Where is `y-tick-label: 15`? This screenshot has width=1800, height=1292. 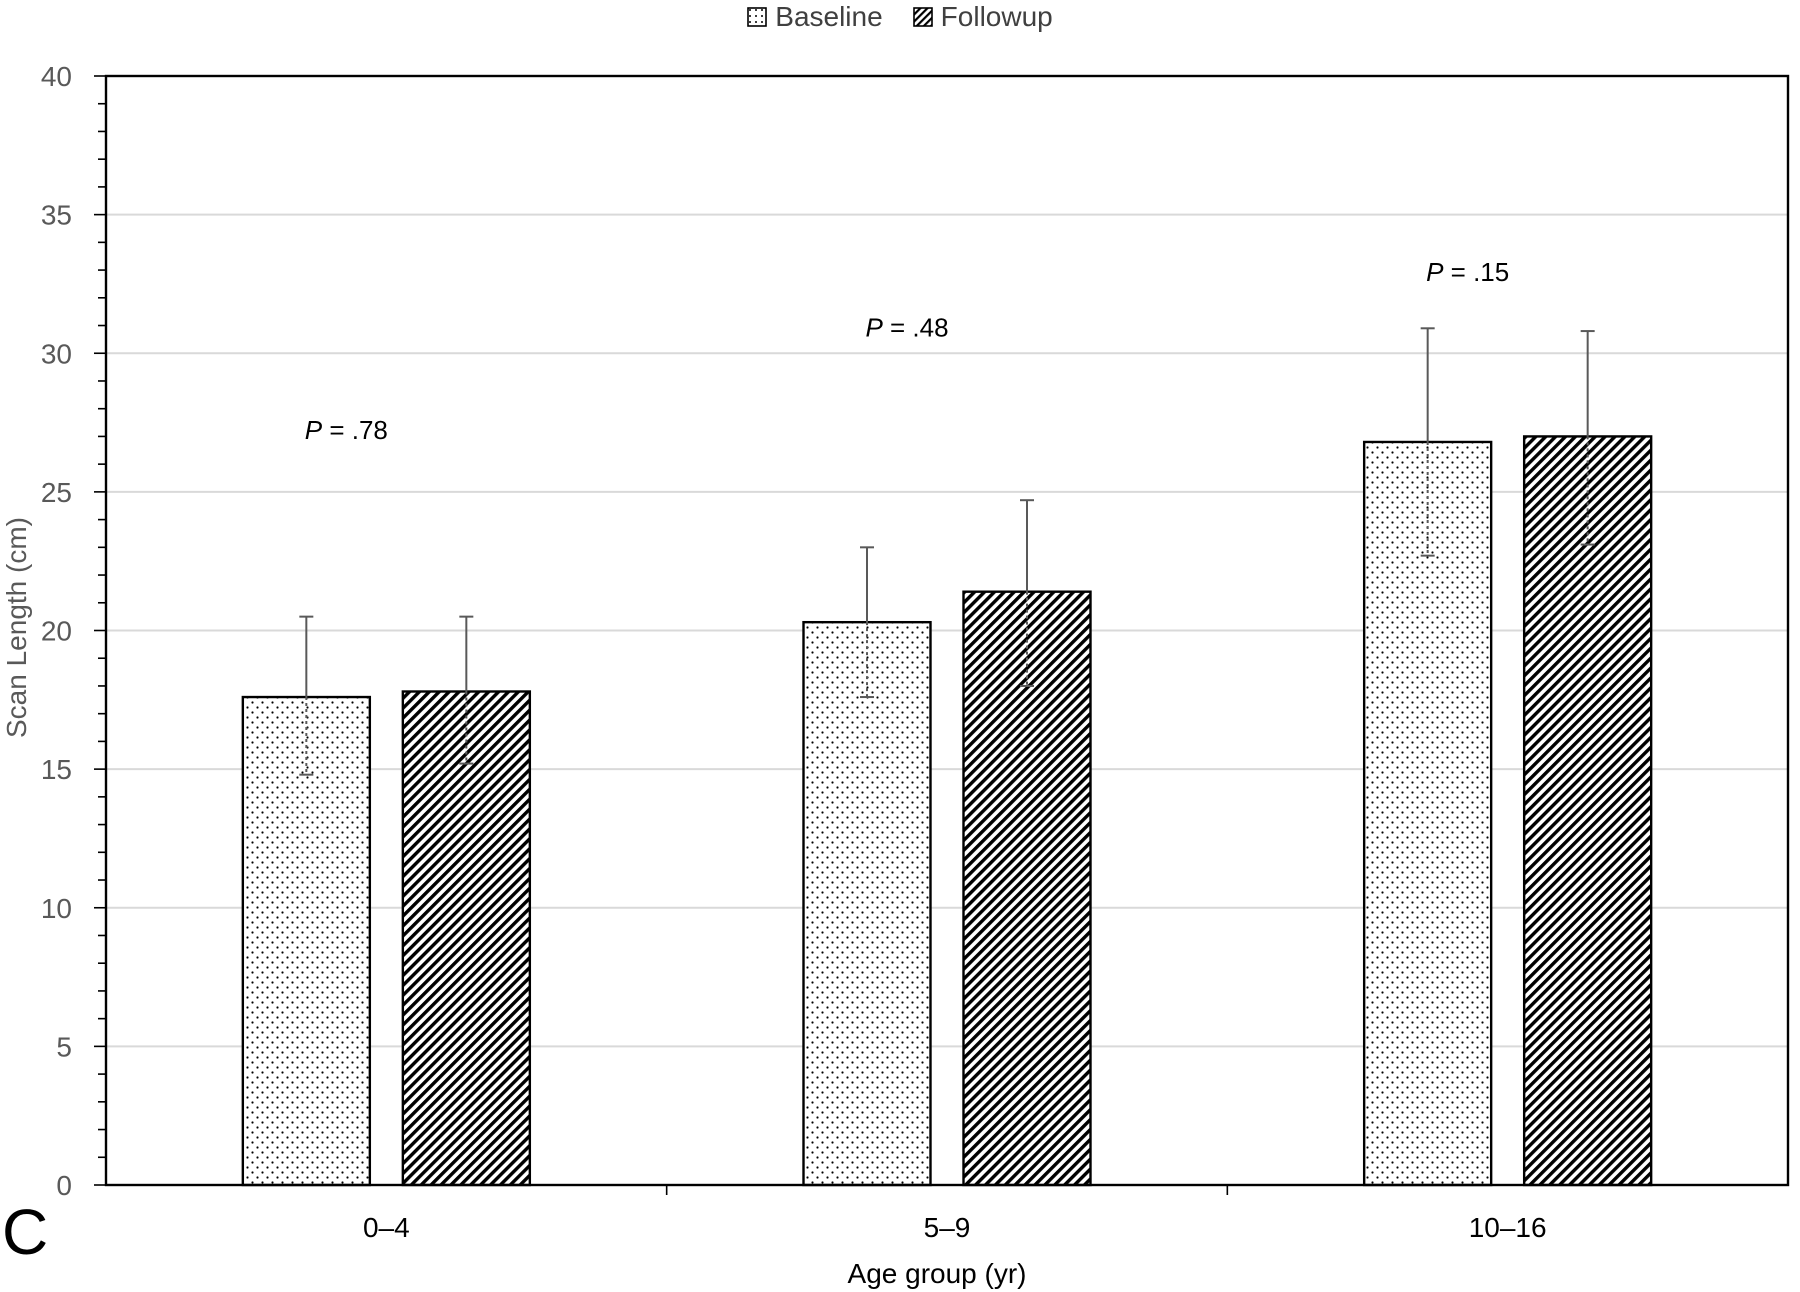
y-tick-label: 15 is located at coordinates (56, 769).